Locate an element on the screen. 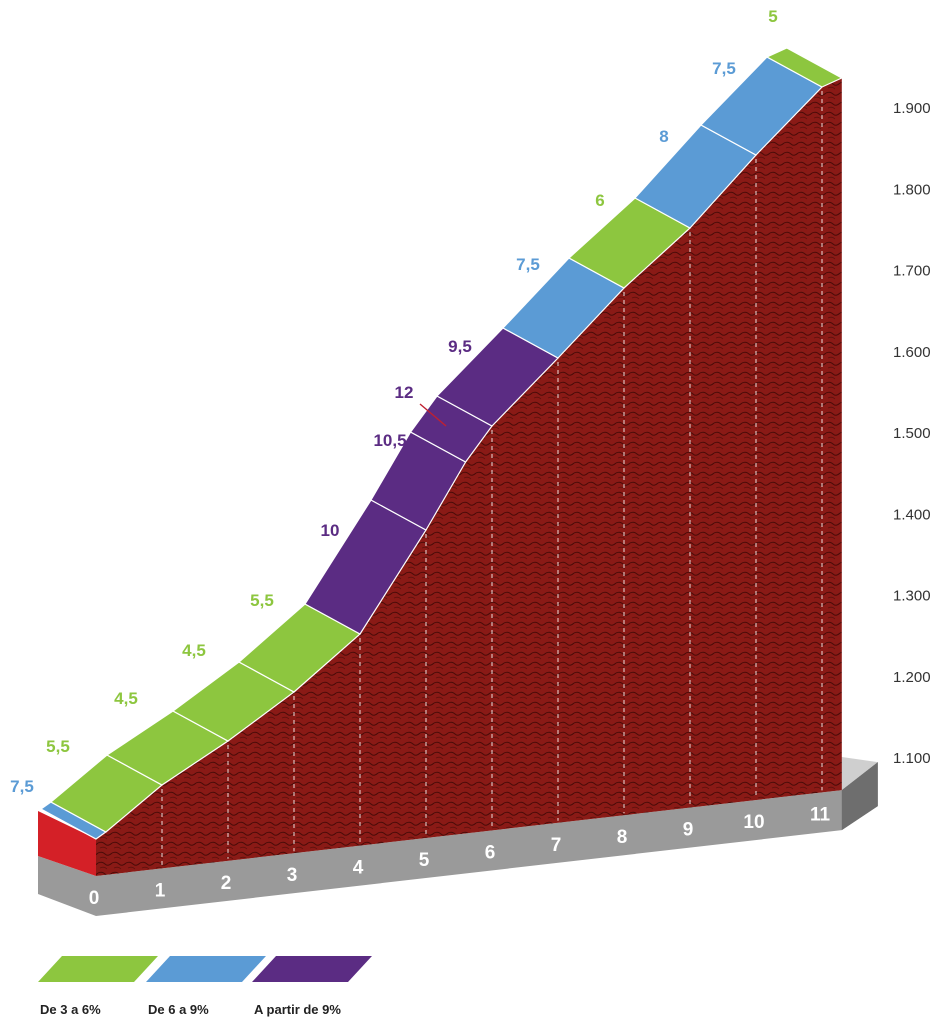 This screenshot has width=950, height=1024. altitude-label-6: 1.700 is located at coordinates (912, 271).